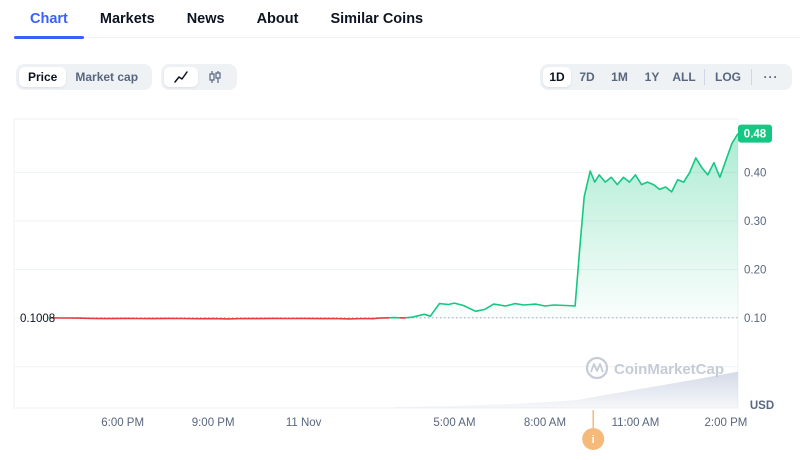 This screenshot has height=460, width=800. Describe the element at coordinates (566, 389) in the screenshot. I see `volume-area` at that location.